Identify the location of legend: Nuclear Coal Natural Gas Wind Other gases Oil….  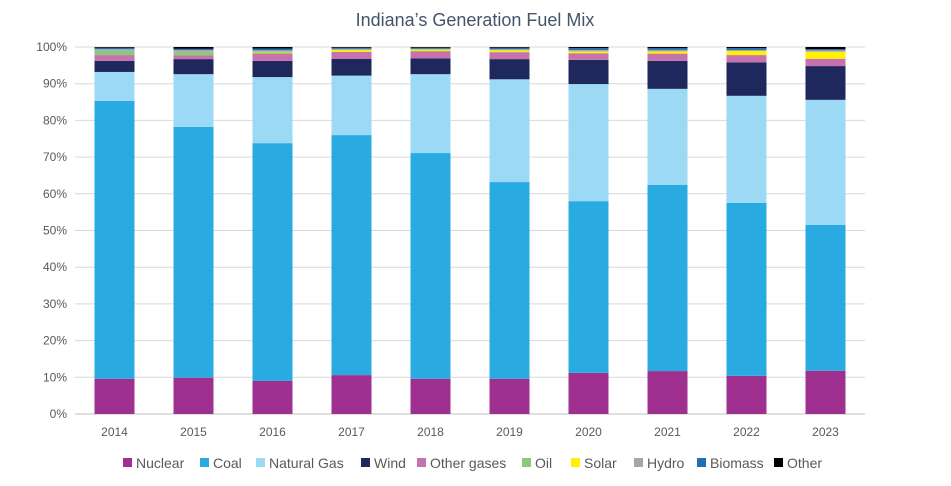
(472, 463).